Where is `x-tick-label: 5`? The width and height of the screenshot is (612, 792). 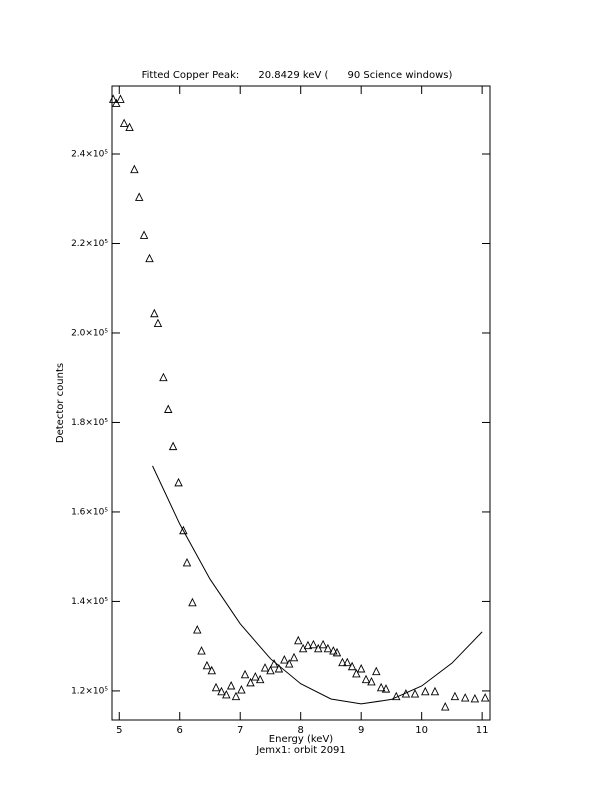
x-tick-label: 5 is located at coordinates (119, 730).